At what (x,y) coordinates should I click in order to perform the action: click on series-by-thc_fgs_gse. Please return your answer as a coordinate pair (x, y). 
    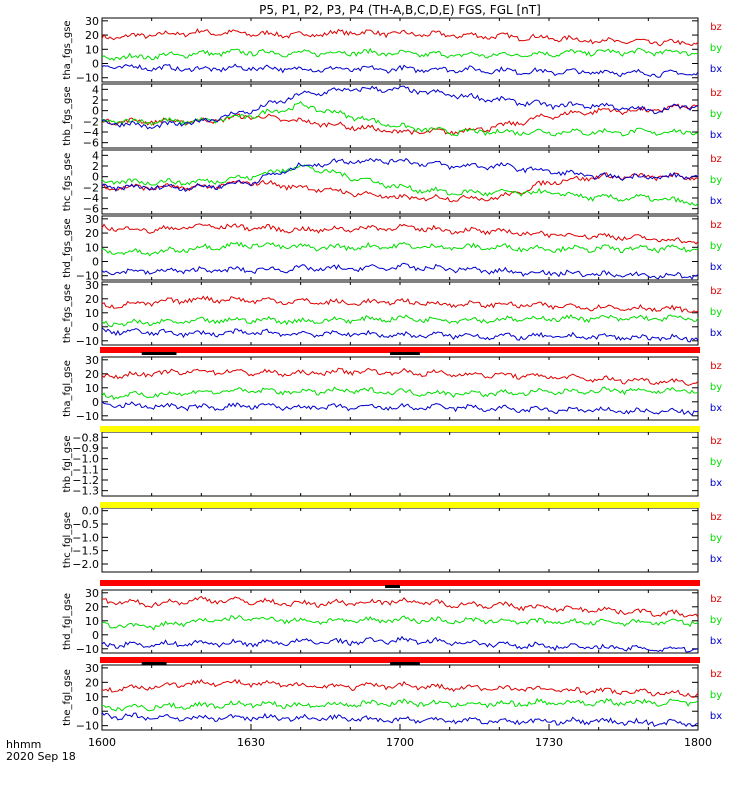
    Looking at the image, I should click on (400, 185).